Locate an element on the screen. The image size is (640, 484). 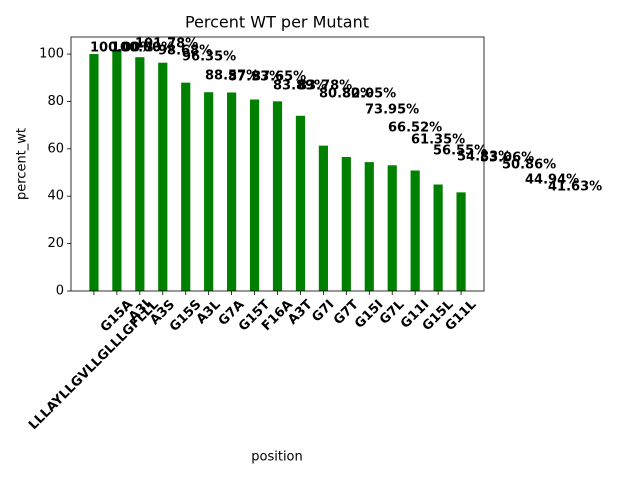
annotation: 87.65% is located at coordinates (279, 77).